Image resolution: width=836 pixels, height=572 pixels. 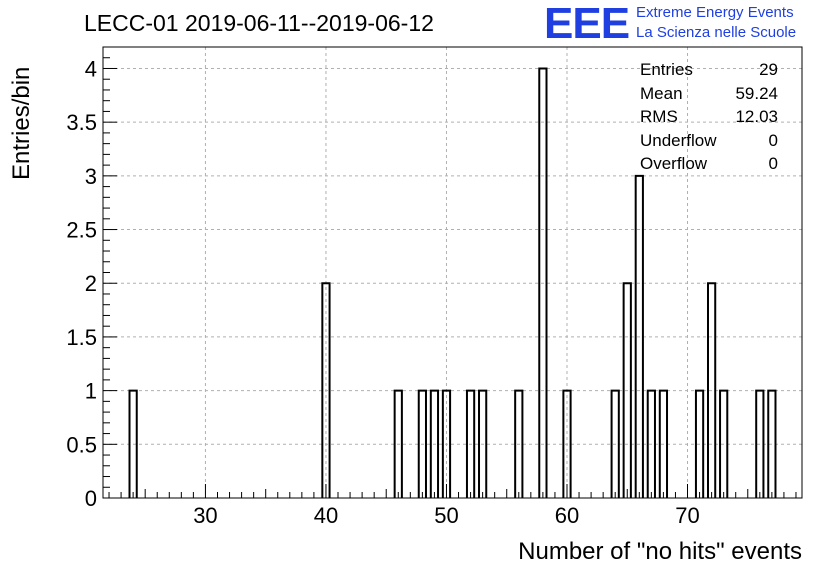 What do you see at coordinates (687, 515) in the screenshot?
I see `x-tick-label: 70` at bounding box center [687, 515].